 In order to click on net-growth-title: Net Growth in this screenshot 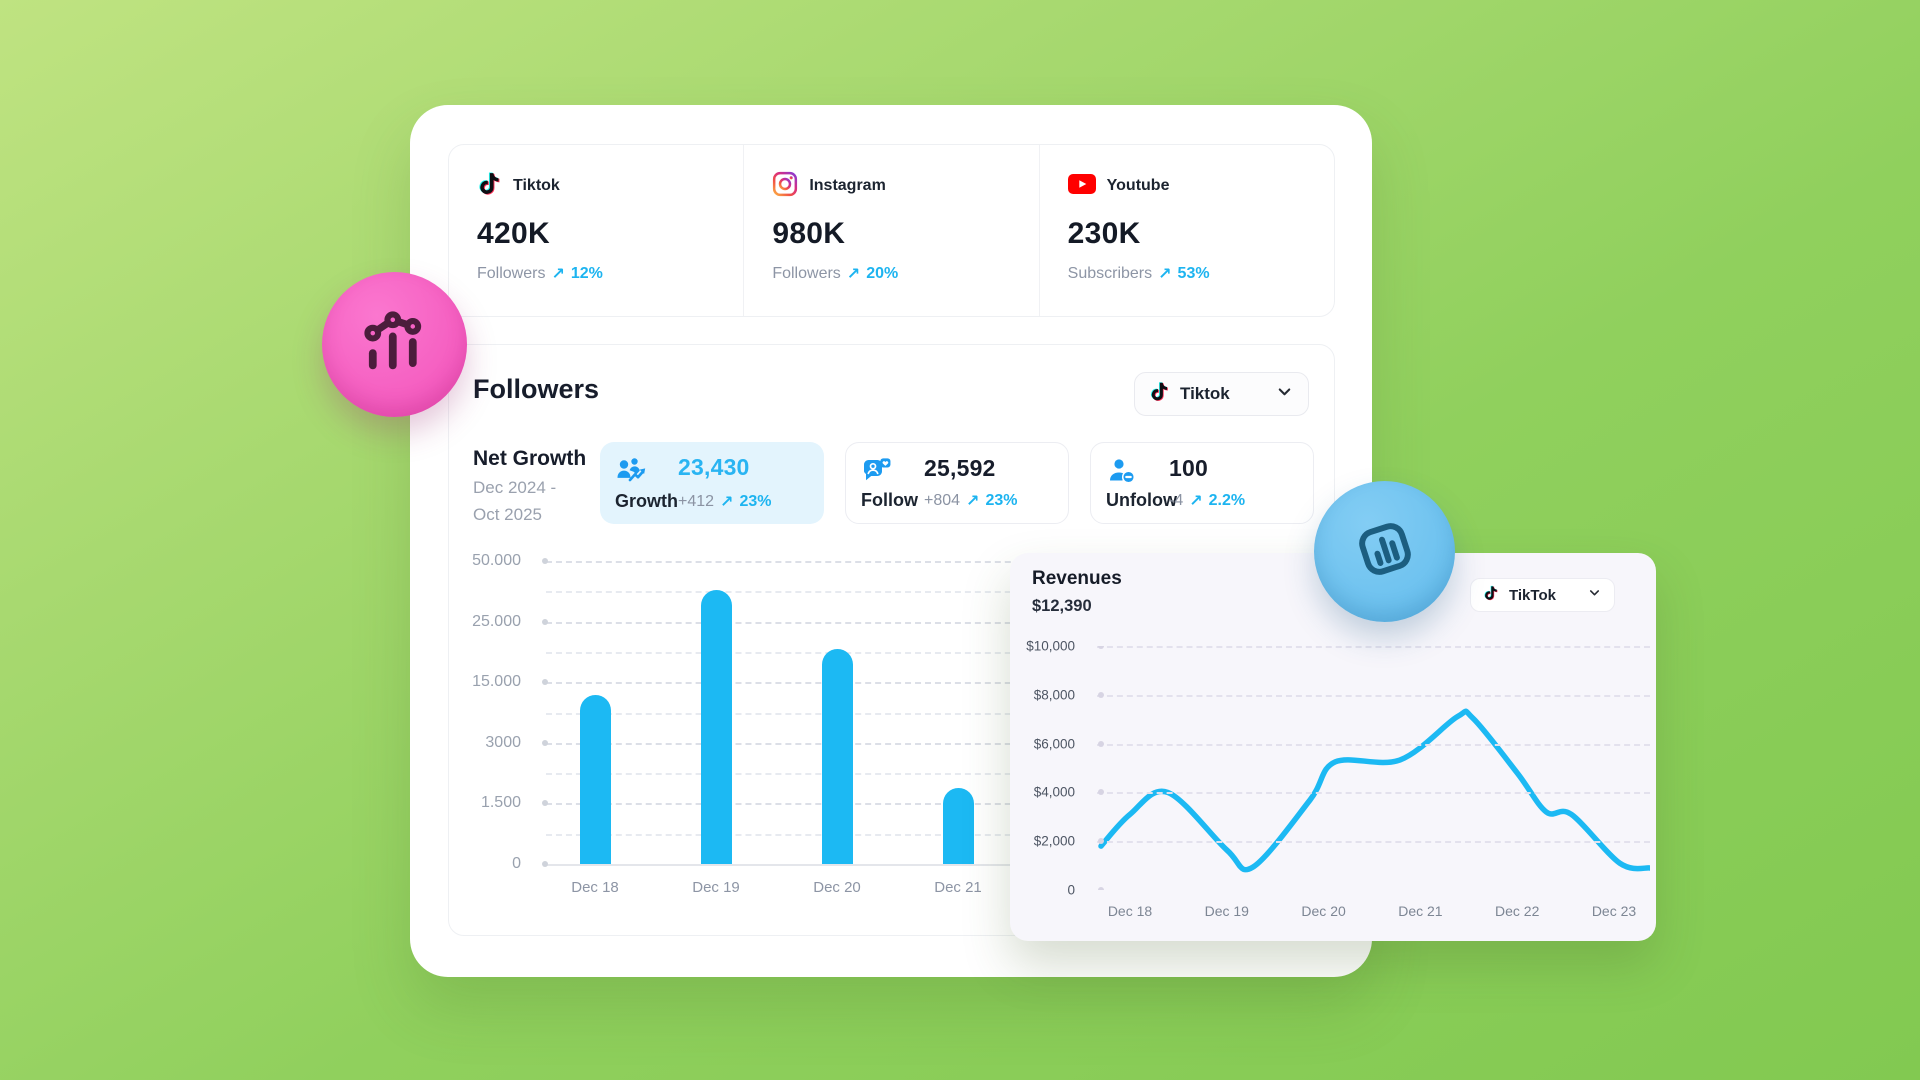, I will do `click(530, 458)`.